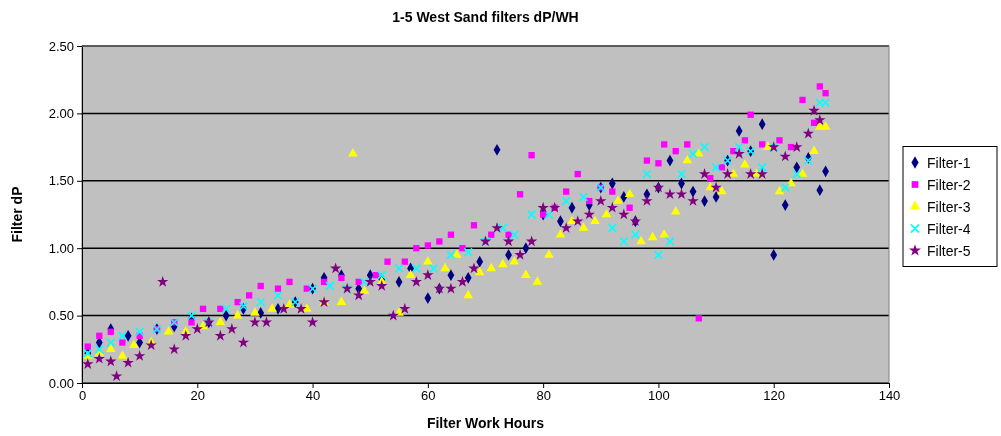 The width and height of the screenshot is (1001, 436). I want to click on legend-label: Filter-5, so click(949, 250).